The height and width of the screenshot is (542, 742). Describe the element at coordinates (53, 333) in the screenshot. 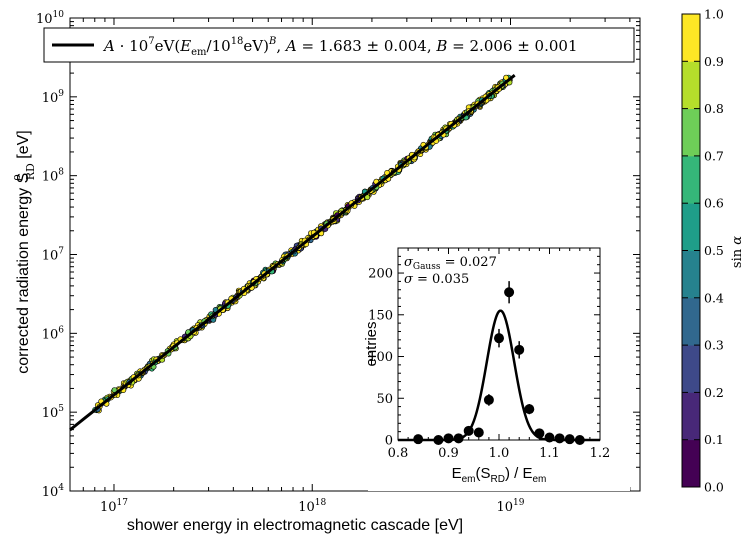

I see `main-y-tick-label: 10⁶` at that location.